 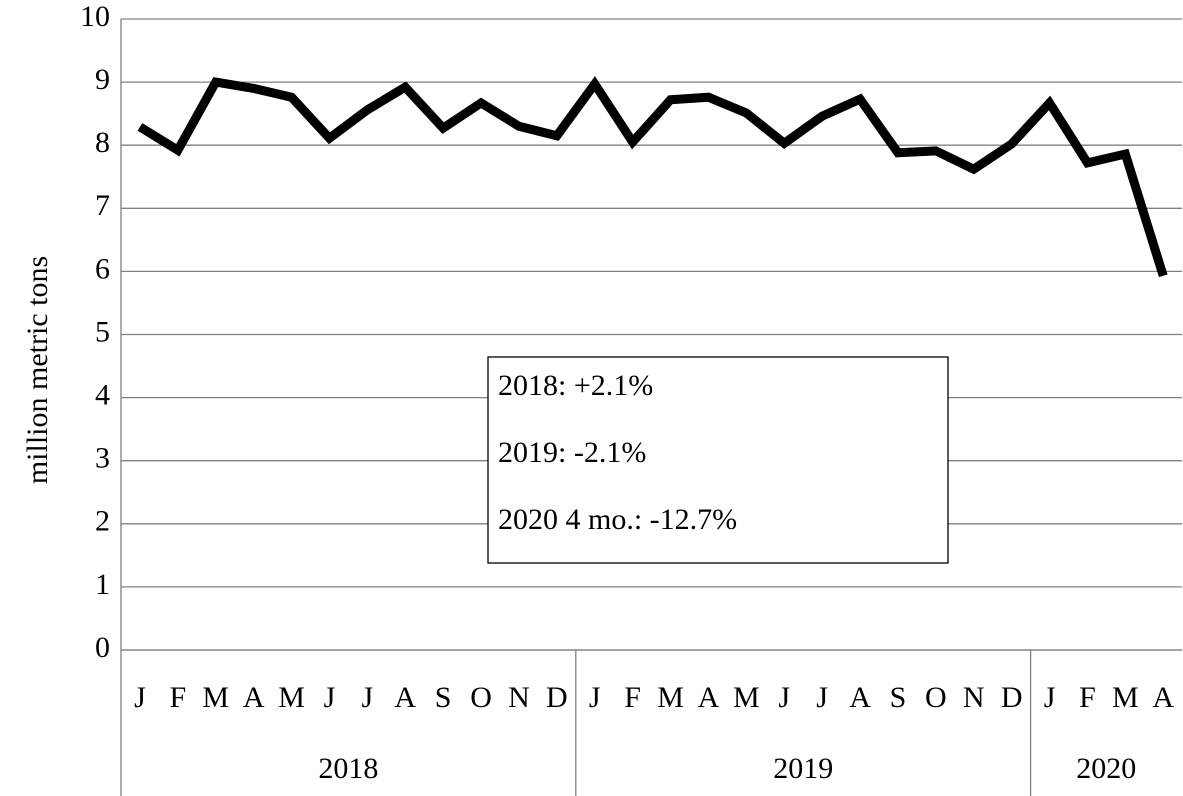 I want to click on y-tick-label: 3, so click(x=102, y=458).